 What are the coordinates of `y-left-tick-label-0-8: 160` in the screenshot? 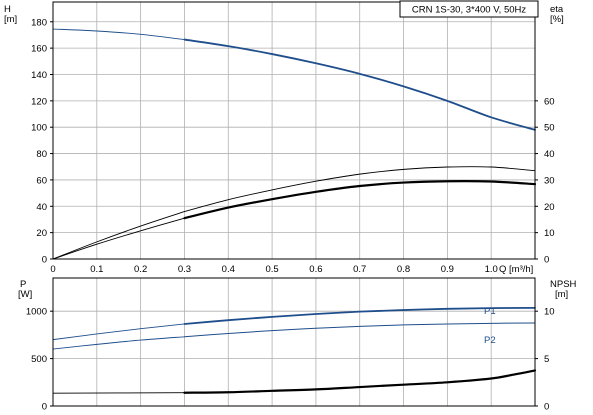 It's located at (39, 49).